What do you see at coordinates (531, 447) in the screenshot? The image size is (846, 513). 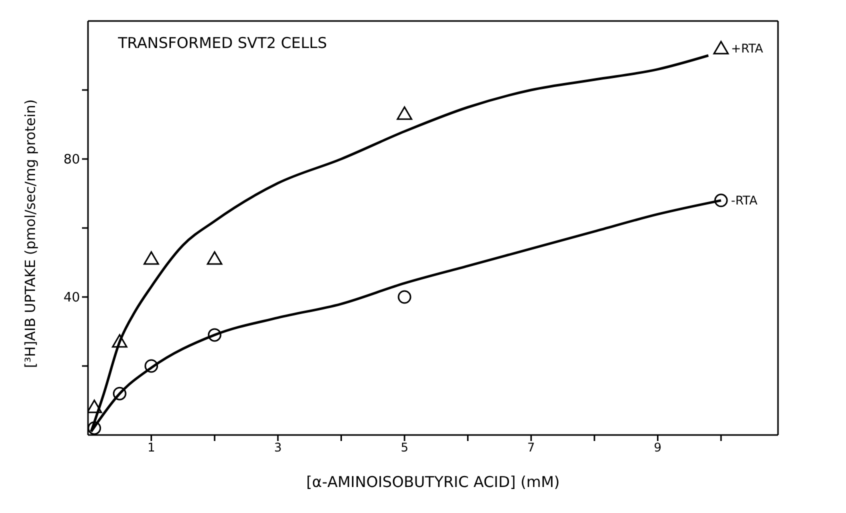 I see `x-tick-label: 7` at bounding box center [531, 447].